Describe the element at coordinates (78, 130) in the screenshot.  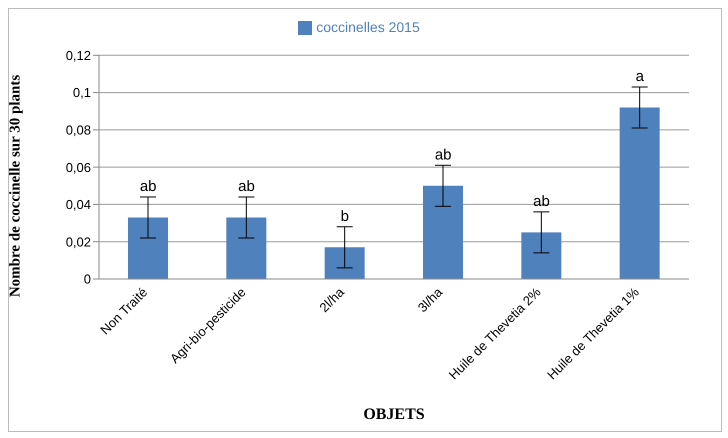
I see `y-tick-label: 0,08` at that location.